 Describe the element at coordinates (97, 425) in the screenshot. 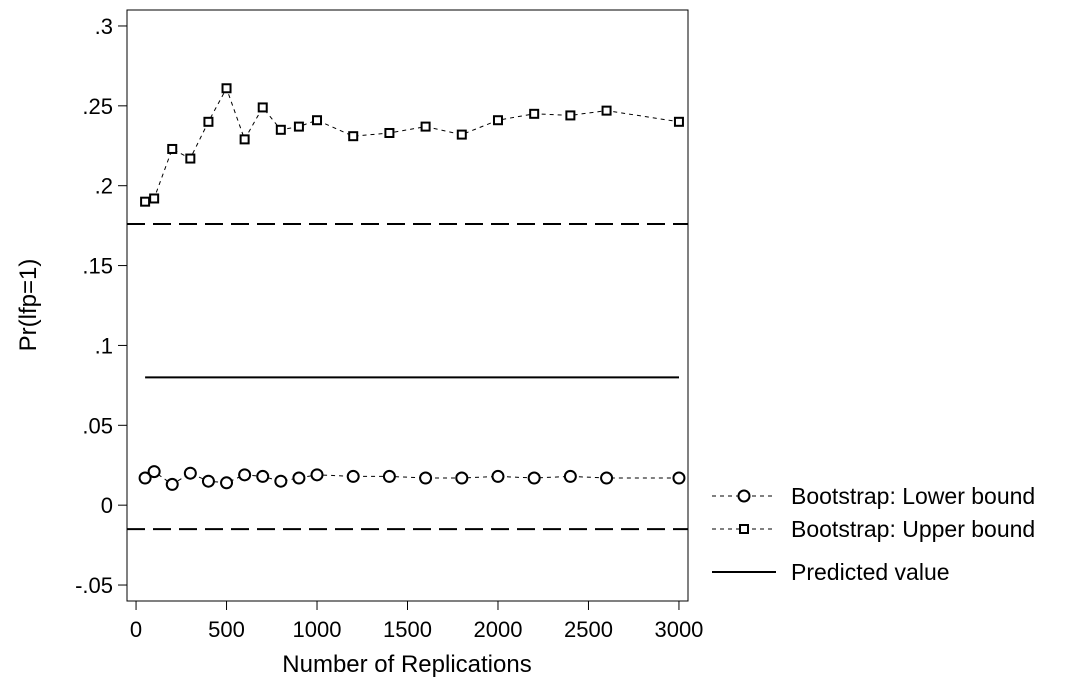

I see `y-tick-label: .05` at that location.